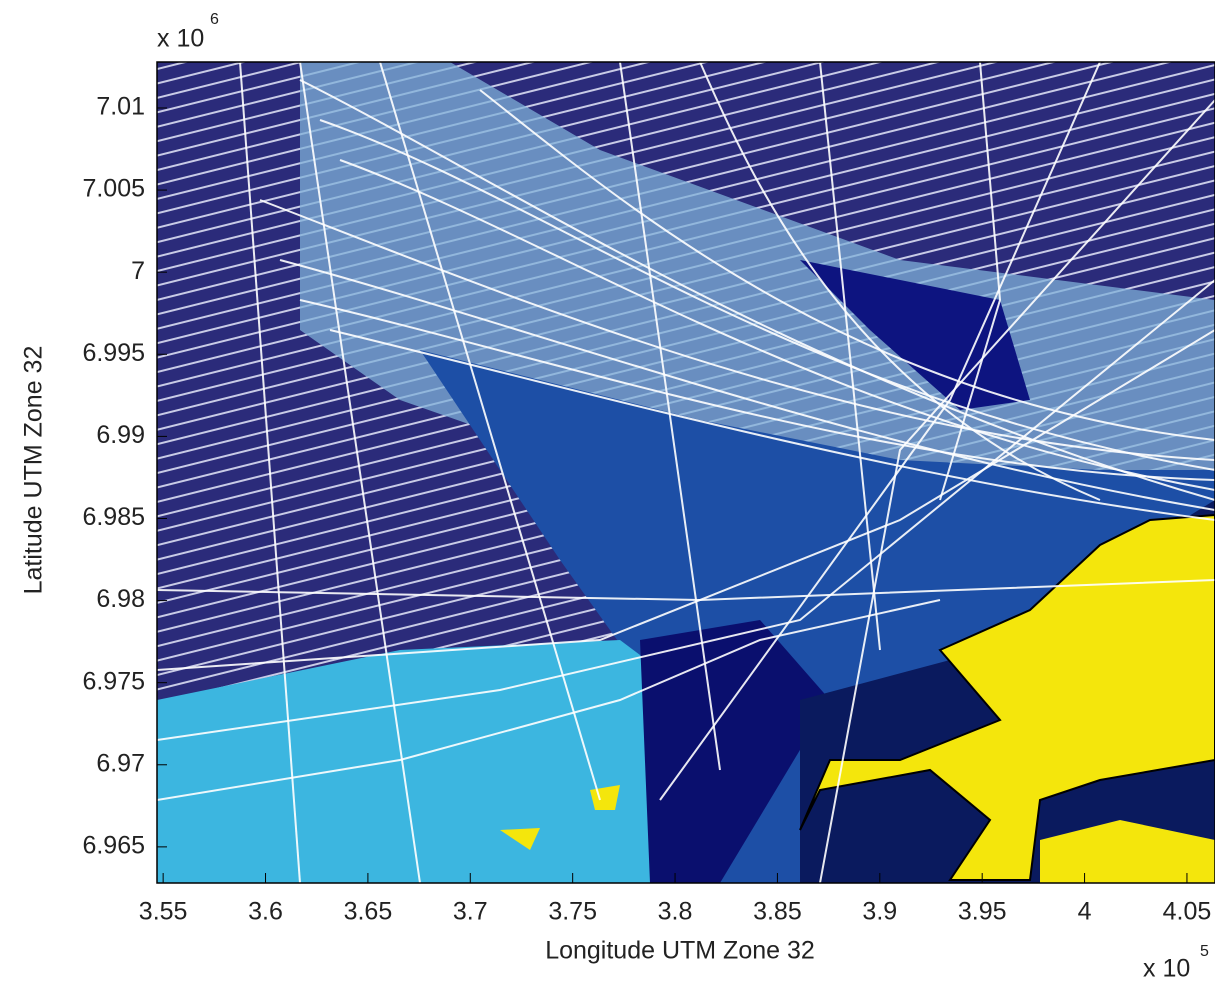  Describe the element at coordinates (428, 761) in the screenshot. I see `coastal-zone` at that location.